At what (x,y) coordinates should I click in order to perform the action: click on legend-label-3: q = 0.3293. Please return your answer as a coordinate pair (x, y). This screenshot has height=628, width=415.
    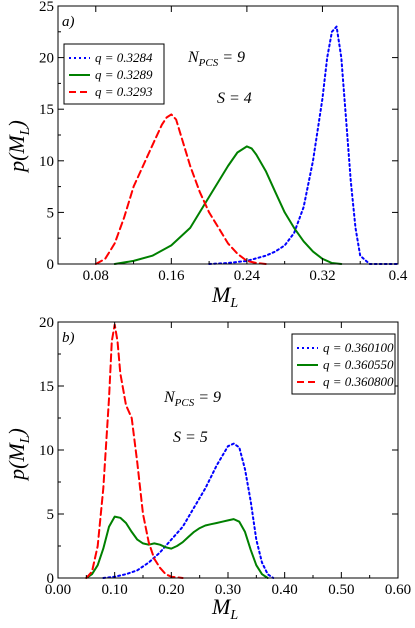
    Looking at the image, I should click on (124, 91).